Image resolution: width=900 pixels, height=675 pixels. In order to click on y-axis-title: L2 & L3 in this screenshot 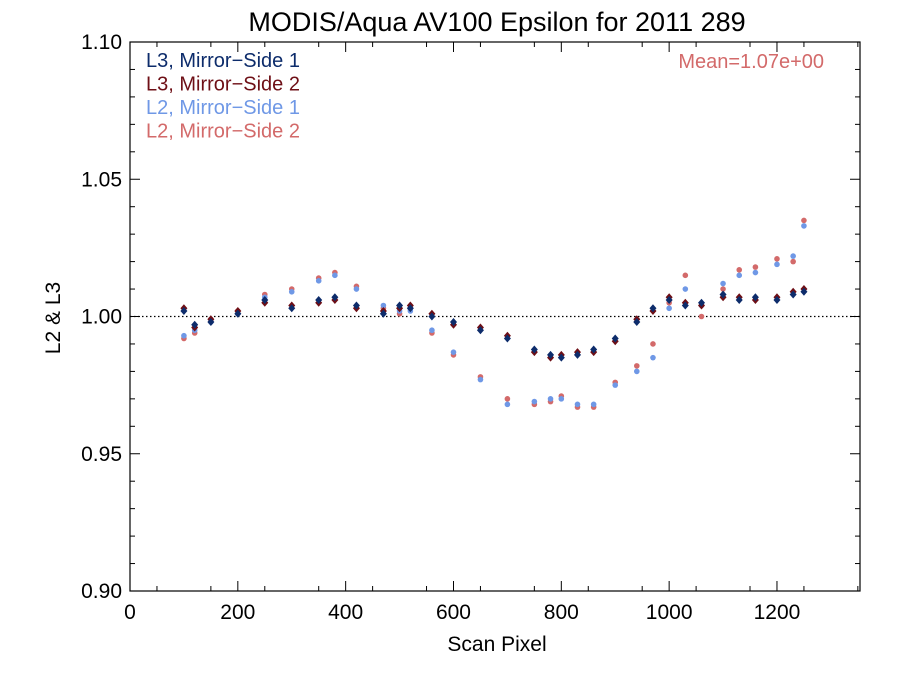, I will do `click(53, 318)`.